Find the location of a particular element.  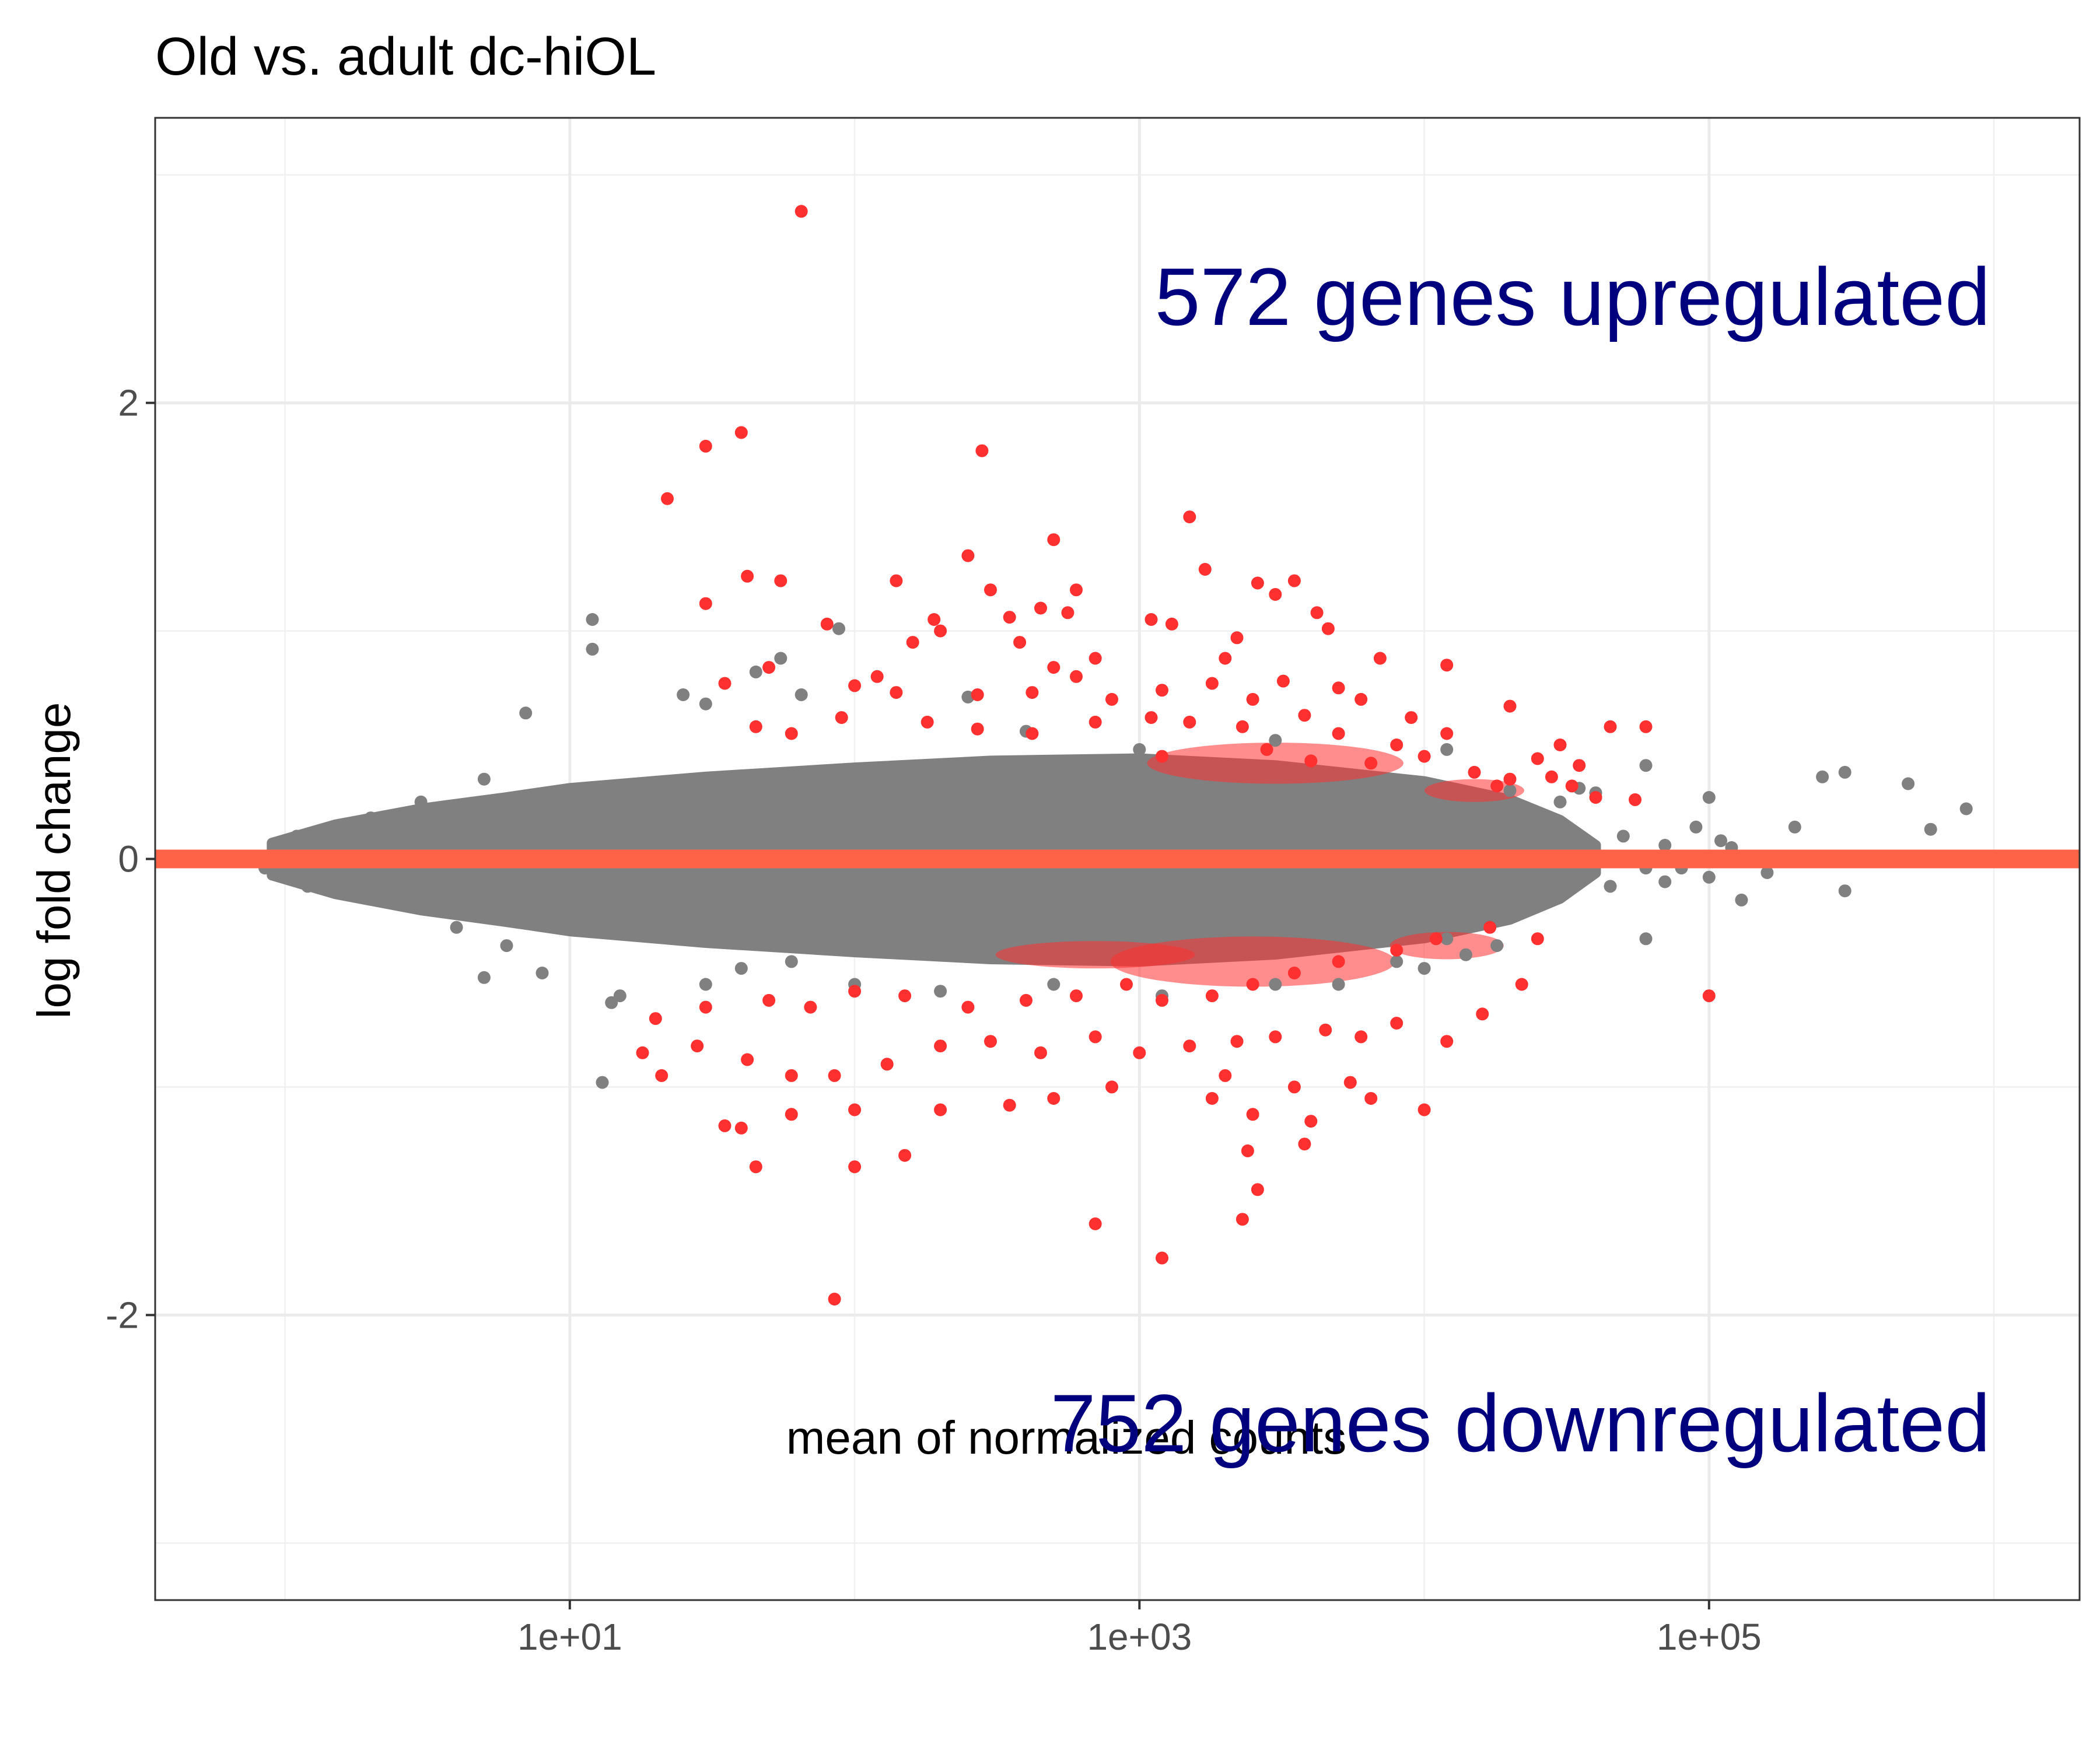

x-tick-label: 1e+05 is located at coordinates (1709, 1637).